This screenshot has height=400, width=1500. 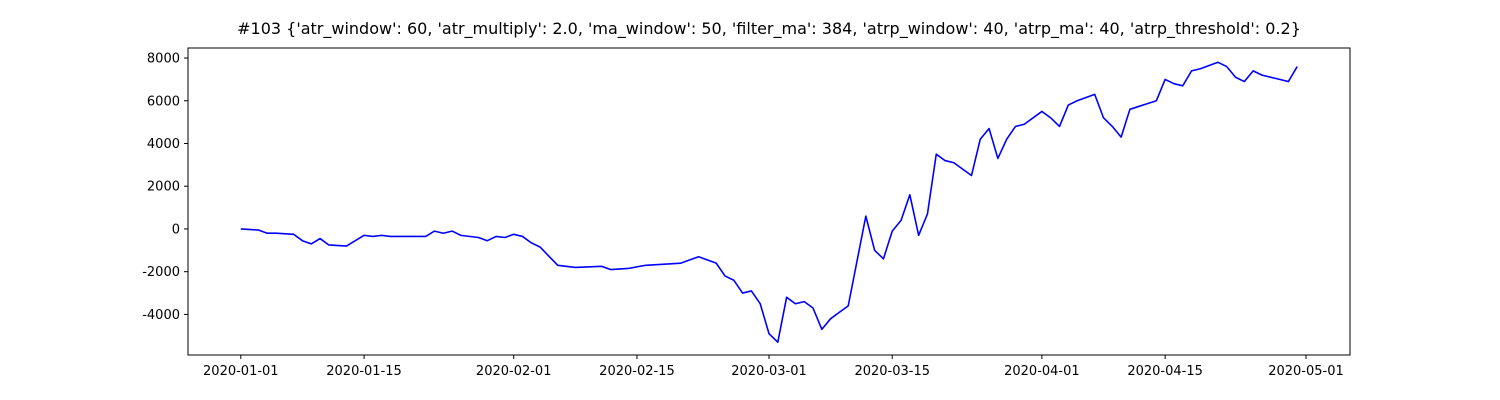 What do you see at coordinates (241, 371) in the screenshot?
I see `x-tick-label: 2020-01-01` at bounding box center [241, 371].